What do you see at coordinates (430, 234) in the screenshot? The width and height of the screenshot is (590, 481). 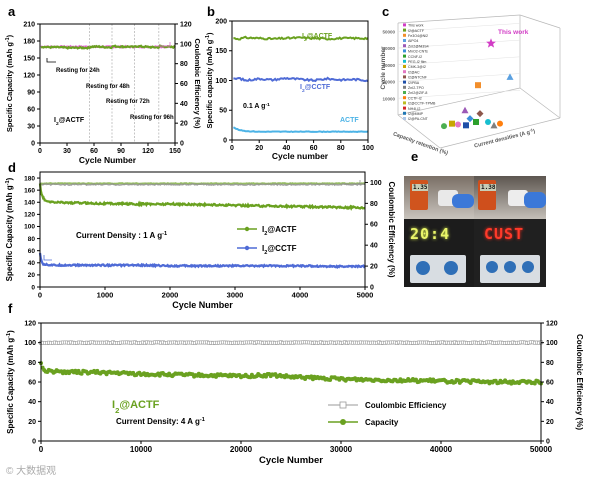 I see `led-display: 20:4` at bounding box center [430, 234].